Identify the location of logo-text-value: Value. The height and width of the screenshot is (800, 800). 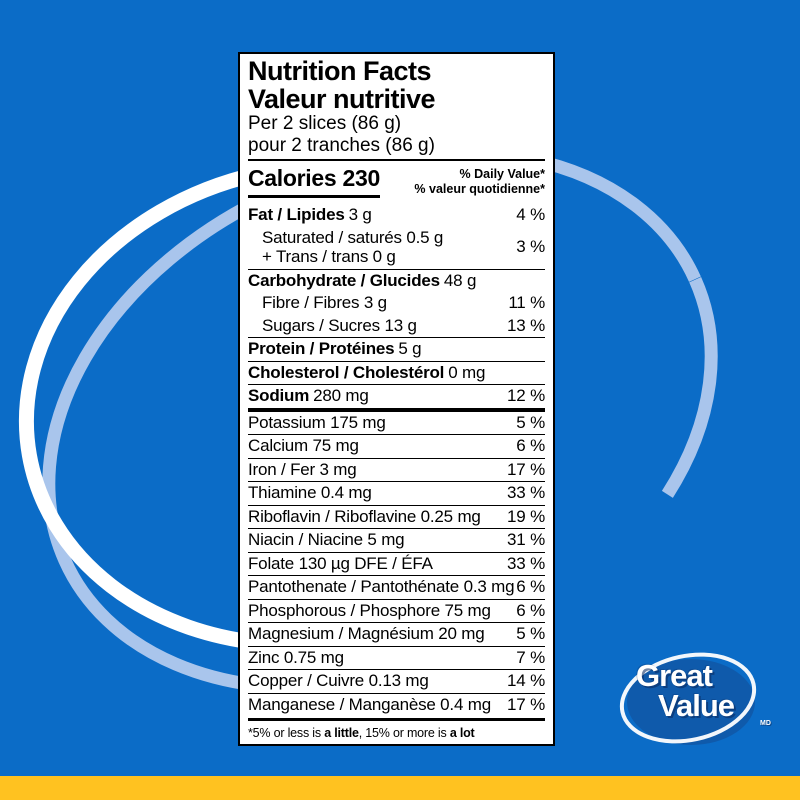
(696, 705).